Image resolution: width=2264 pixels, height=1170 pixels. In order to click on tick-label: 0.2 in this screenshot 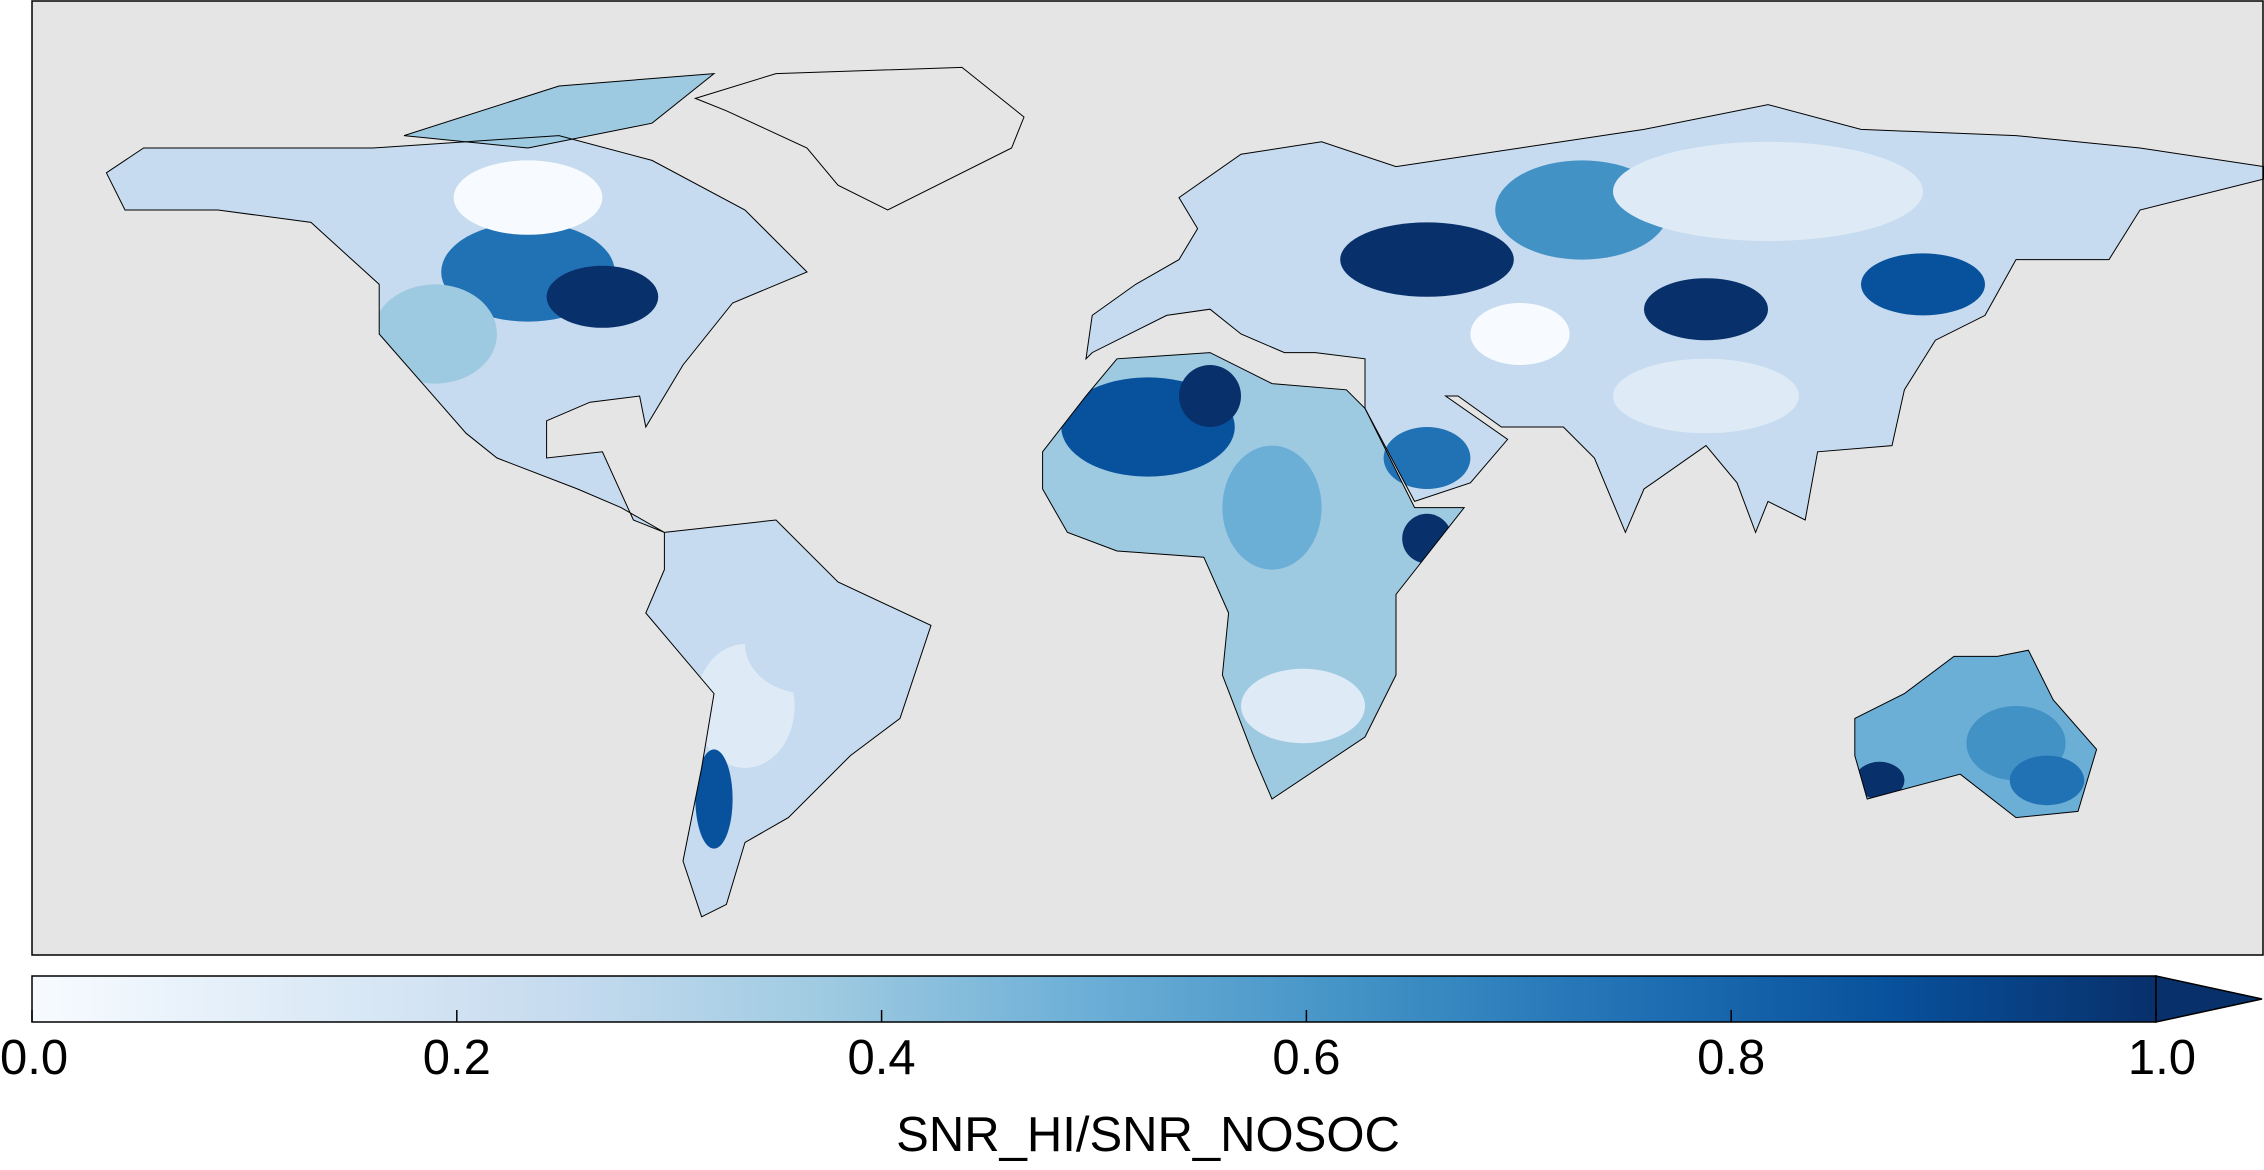, I will do `click(457, 1058)`.